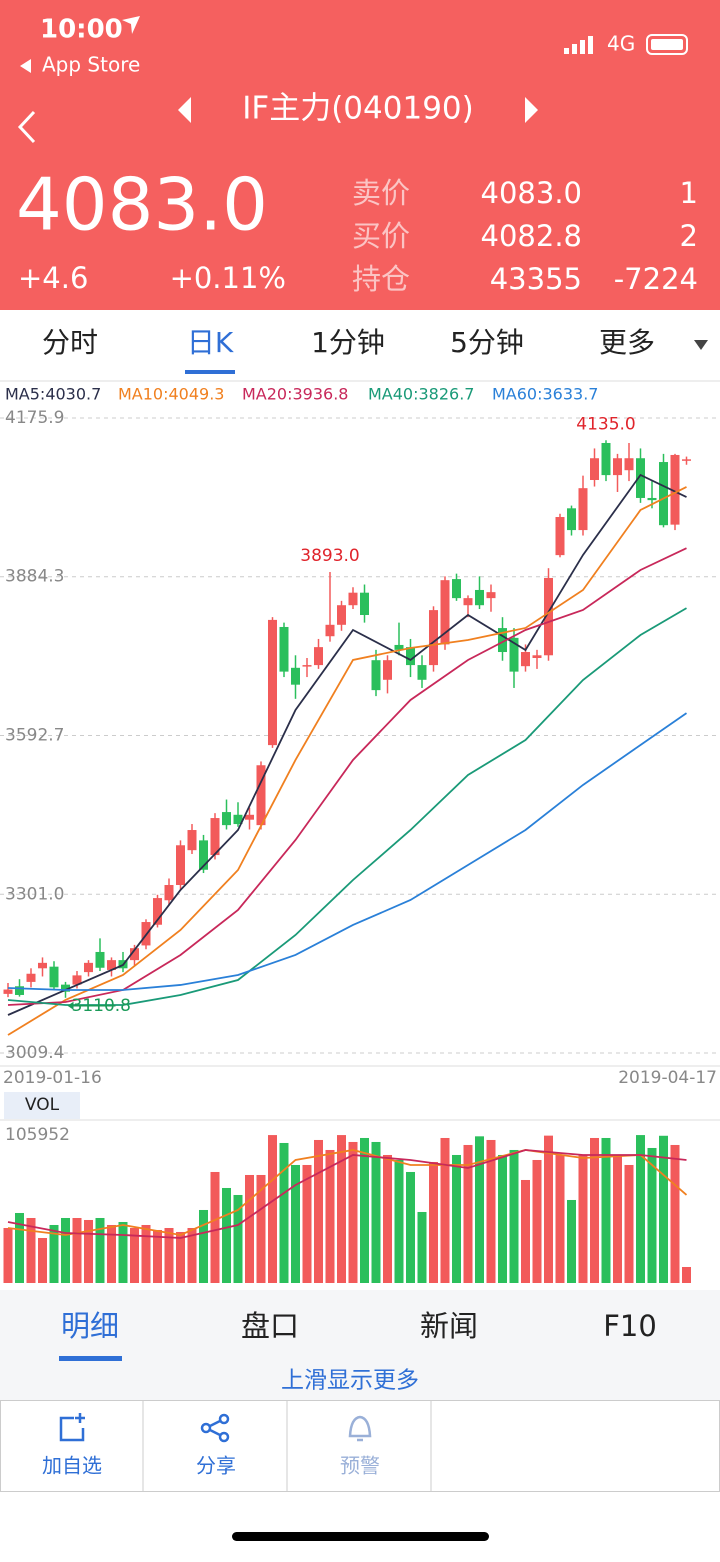 This screenshot has height=1562, width=720. What do you see at coordinates (449, 1326) in the screenshot?
I see `bottom-tab: 新闻` at bounding box center [449, 1326].